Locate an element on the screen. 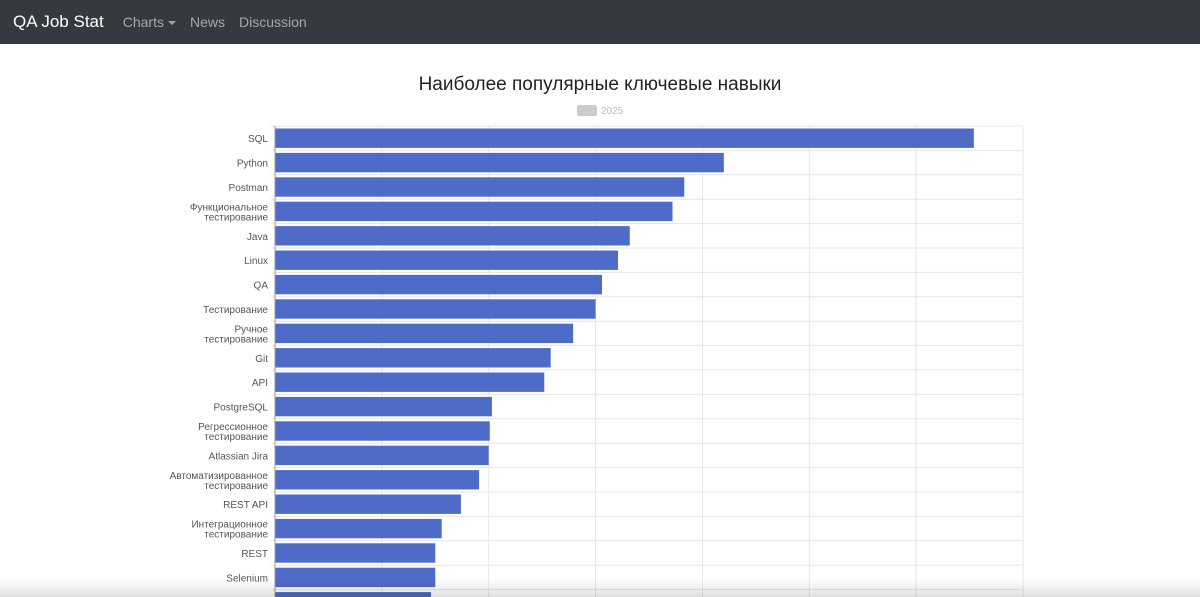 The image size is (1200, 597). tick-label: Selenium is located at coordinates (247, 578).